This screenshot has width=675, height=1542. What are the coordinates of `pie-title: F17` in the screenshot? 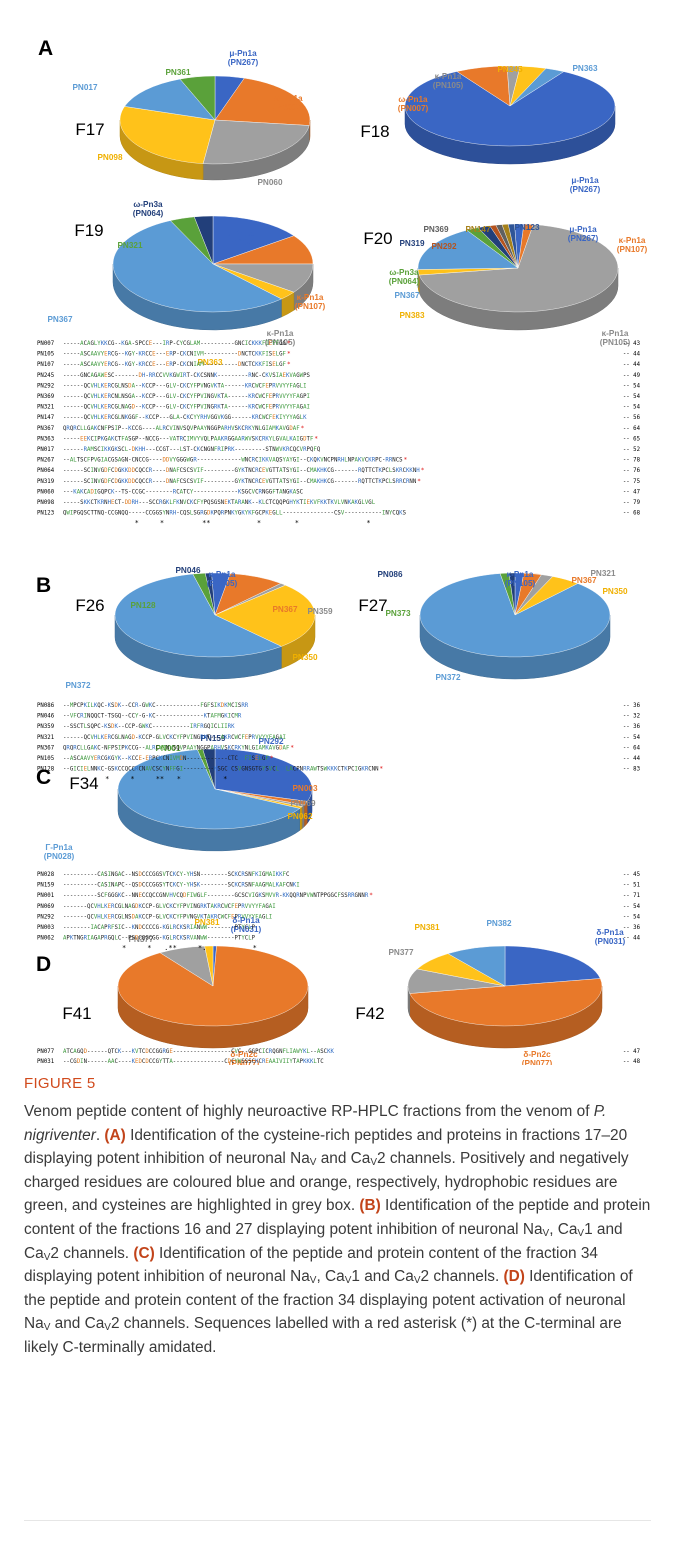 It's located at (89, 129).